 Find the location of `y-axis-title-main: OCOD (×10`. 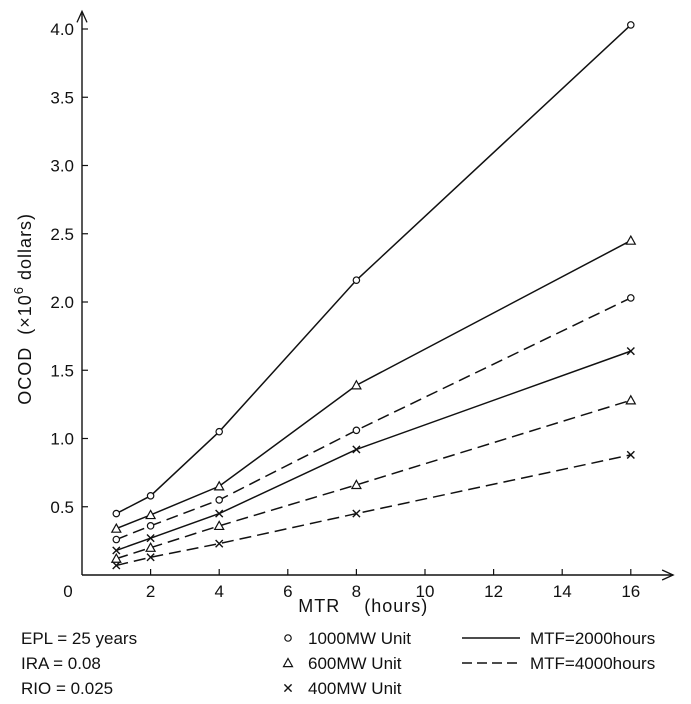

y-axis-title-main: OCOD (×10 is located at coordinates (25, 349).